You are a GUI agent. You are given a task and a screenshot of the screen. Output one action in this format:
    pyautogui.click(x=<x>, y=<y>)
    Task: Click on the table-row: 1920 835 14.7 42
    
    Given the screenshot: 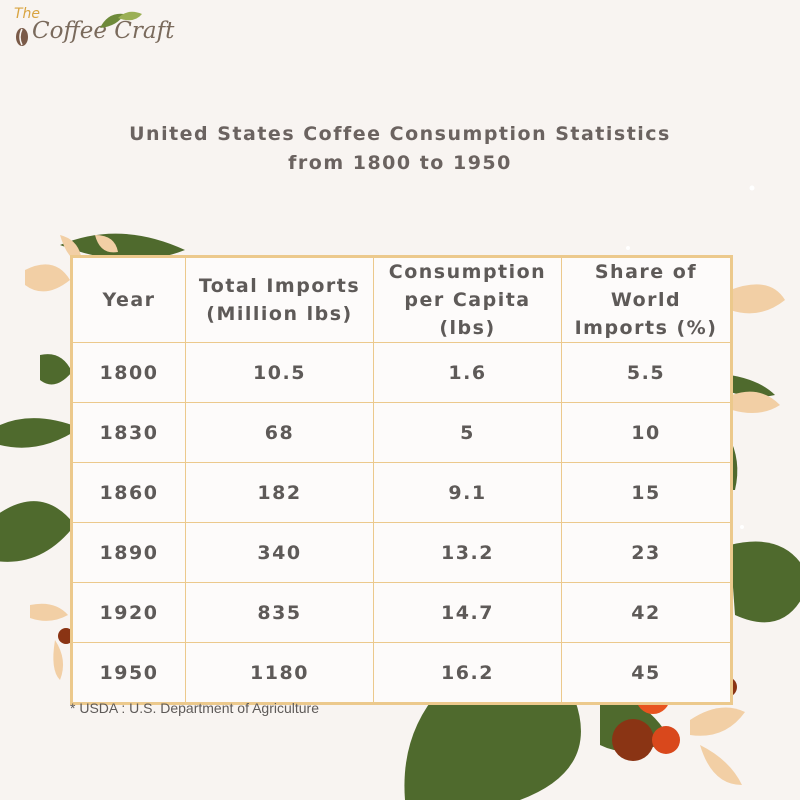 What is the action you would take?
    pyautogui.click(x=401, y=612)
    